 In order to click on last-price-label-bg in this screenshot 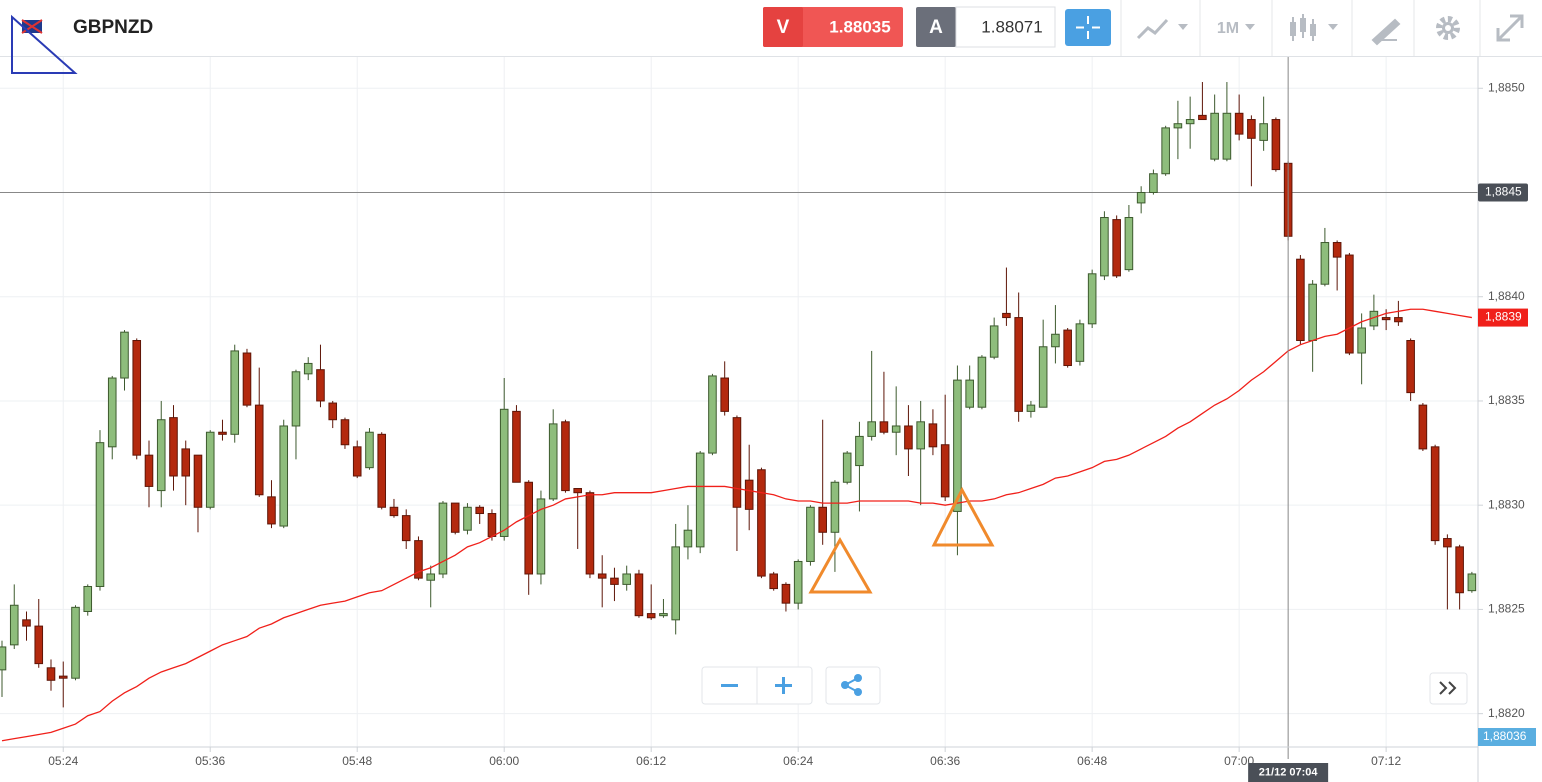, I will do `click(1503, 317)`.